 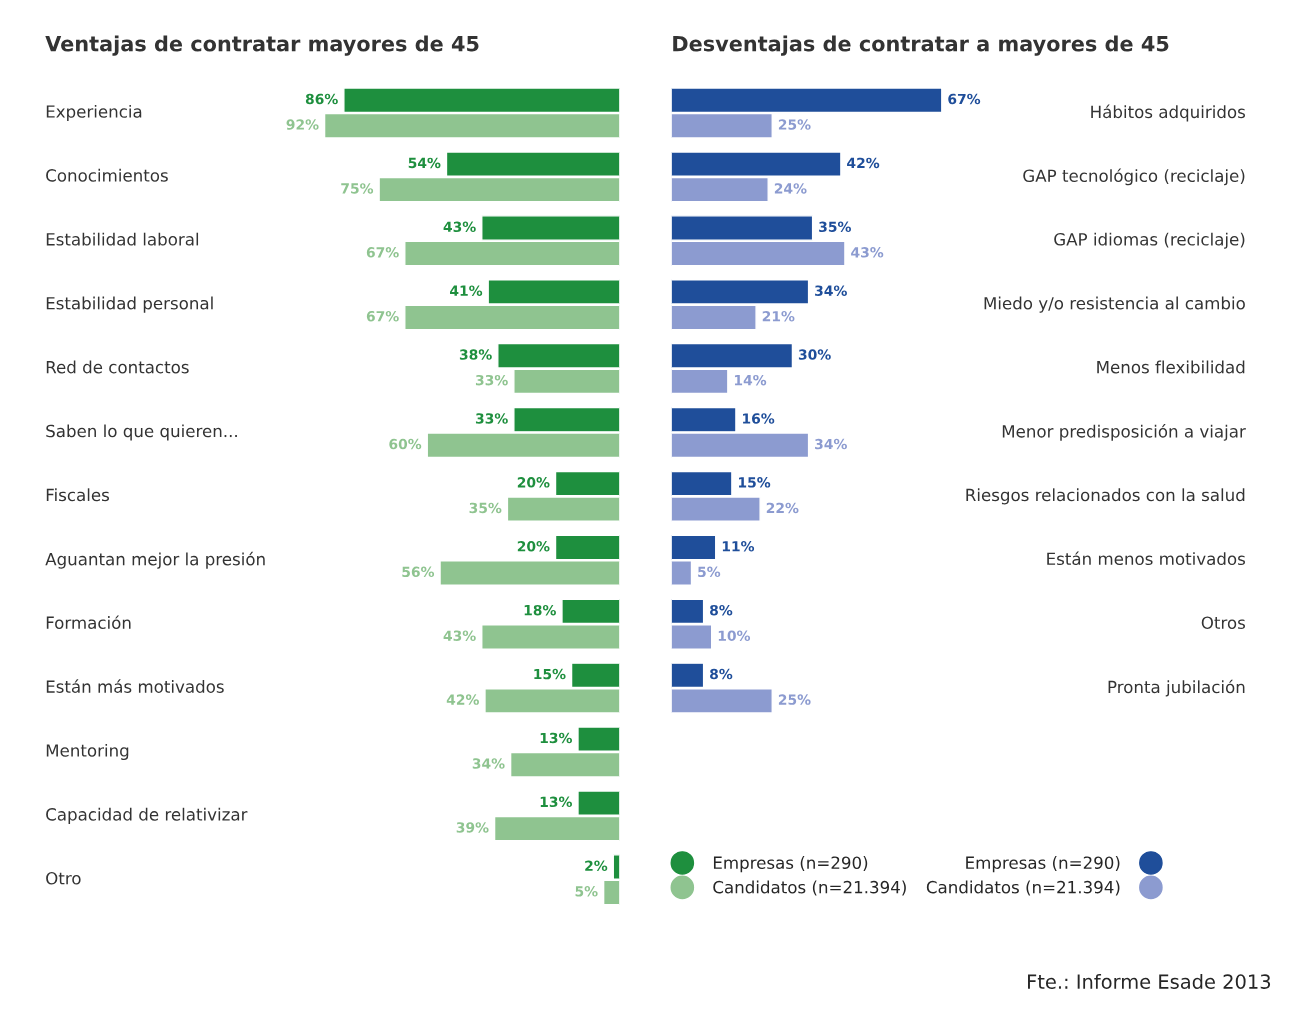 I want to click on data-label: 41%, so click(x=466, y=290).